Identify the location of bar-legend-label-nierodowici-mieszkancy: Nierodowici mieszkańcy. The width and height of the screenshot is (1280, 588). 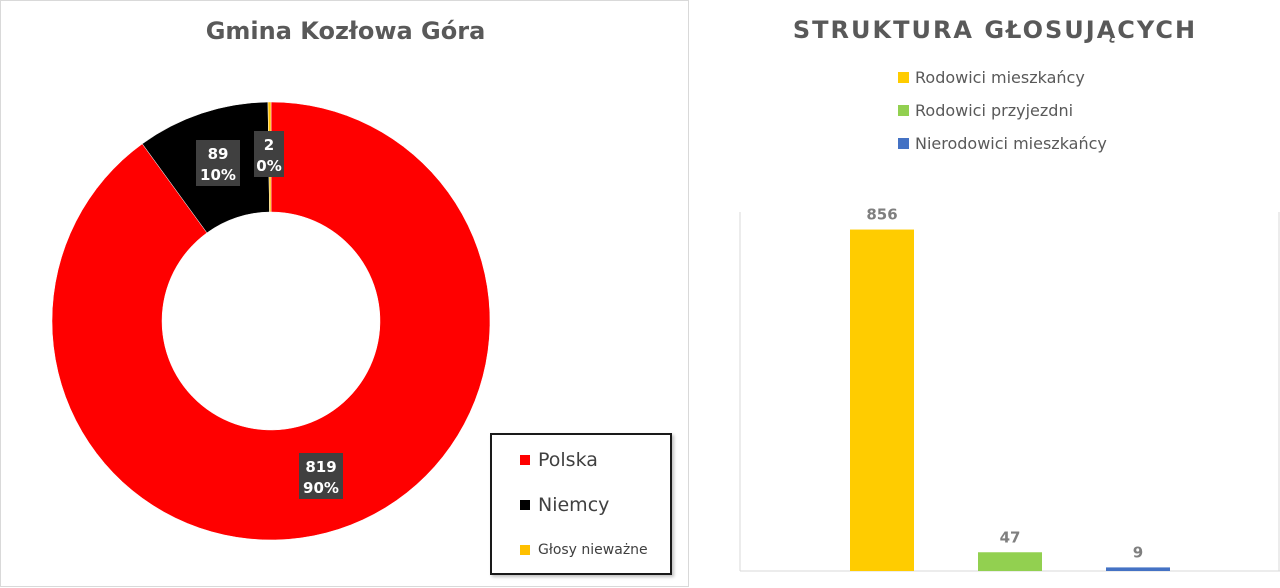
(1011, 143).